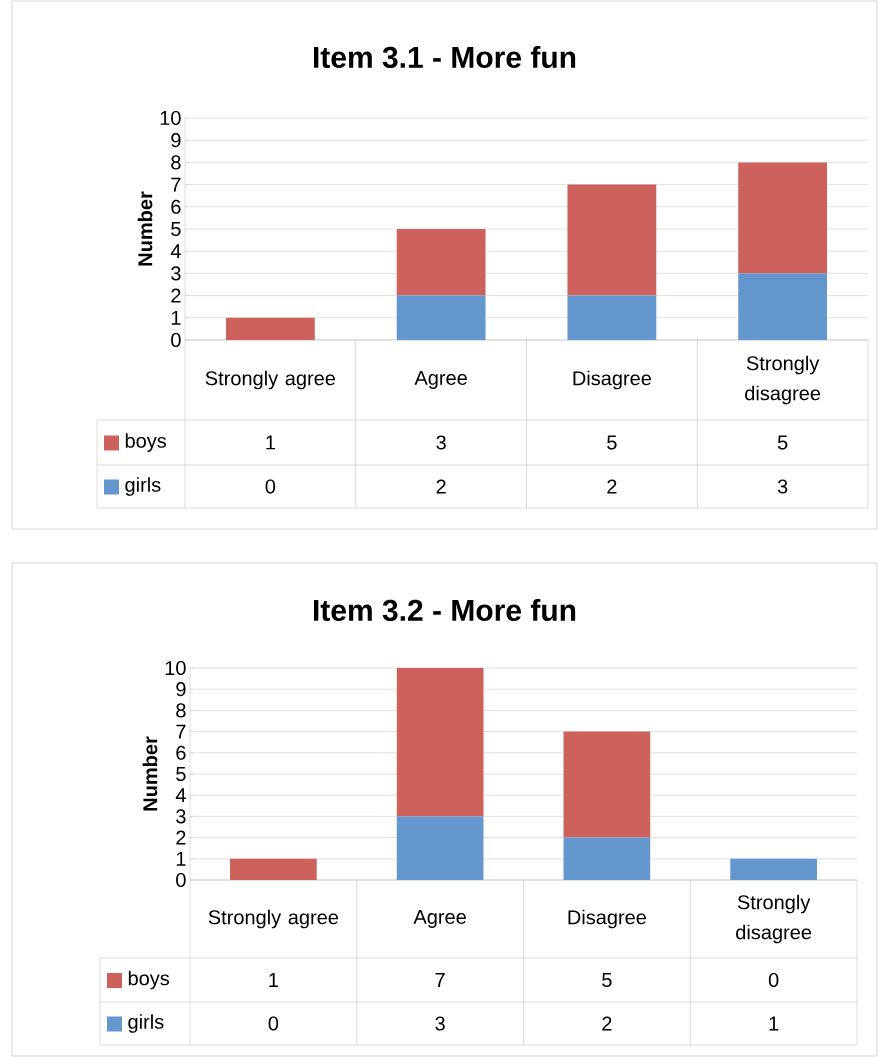  What do you see at coordinates (444, 57) in the screenshot?
I see `chart-title: Item 3.1 - More fun` at bounding box center [444, 57].